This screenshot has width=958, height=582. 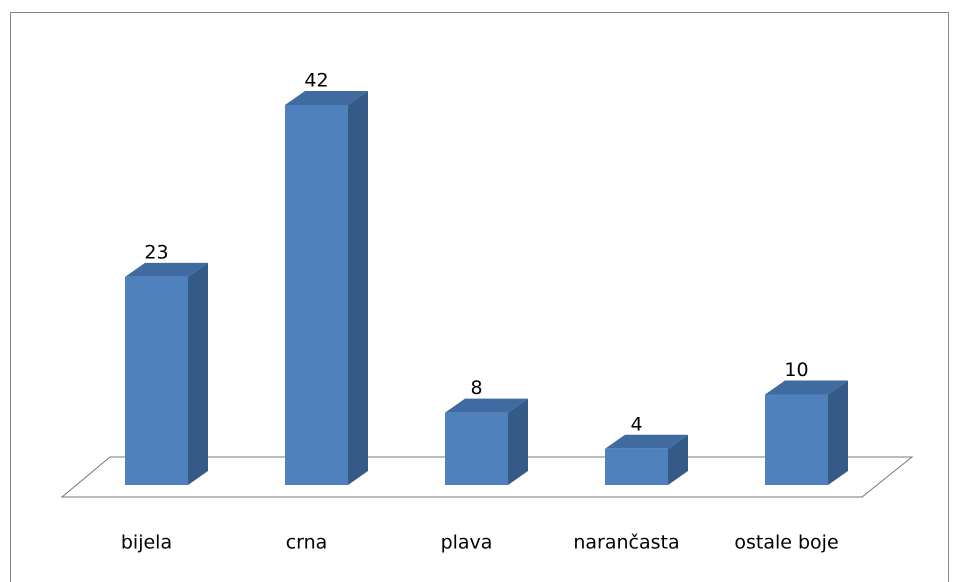 What do you see at coordinates (156, 252) in the screenshot?
I see `value-label: 23` at bounding box center [156, 252].